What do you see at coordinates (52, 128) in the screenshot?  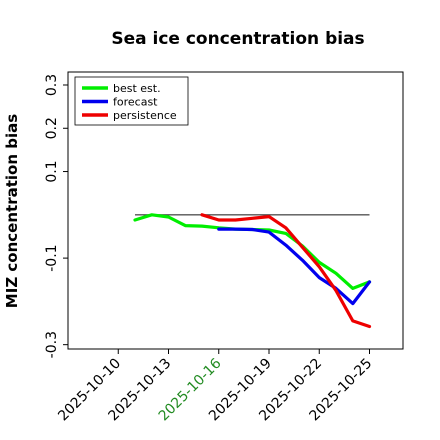 I see `y-tick-label: 0.2` at bounding box center [52, 128].